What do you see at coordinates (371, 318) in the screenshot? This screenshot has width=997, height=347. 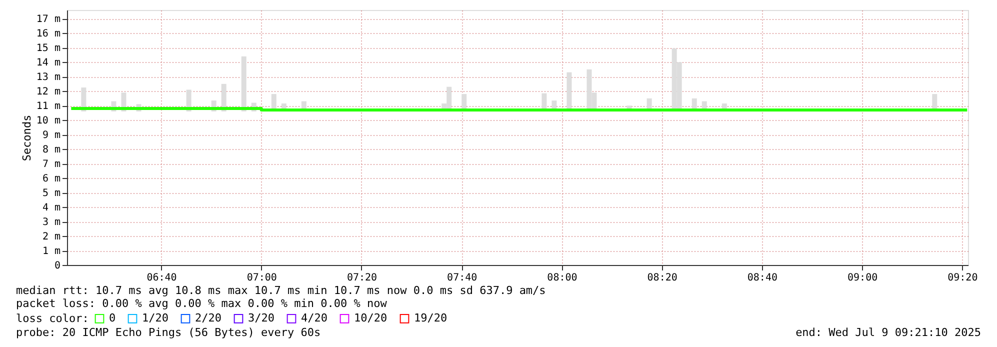 I see `legend-label: 10/20` at bounding box center [371, 318].